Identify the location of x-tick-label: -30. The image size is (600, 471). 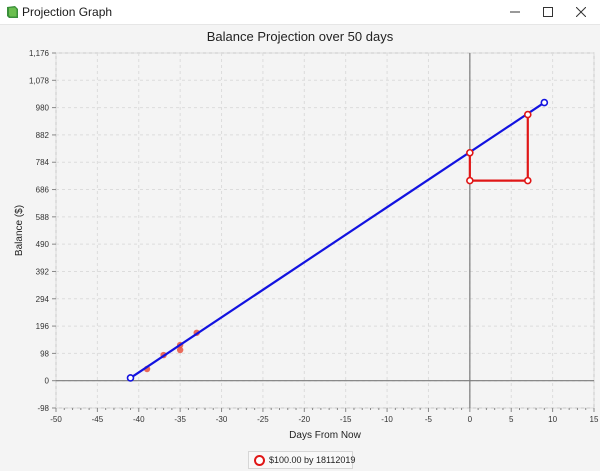
(222, 419).